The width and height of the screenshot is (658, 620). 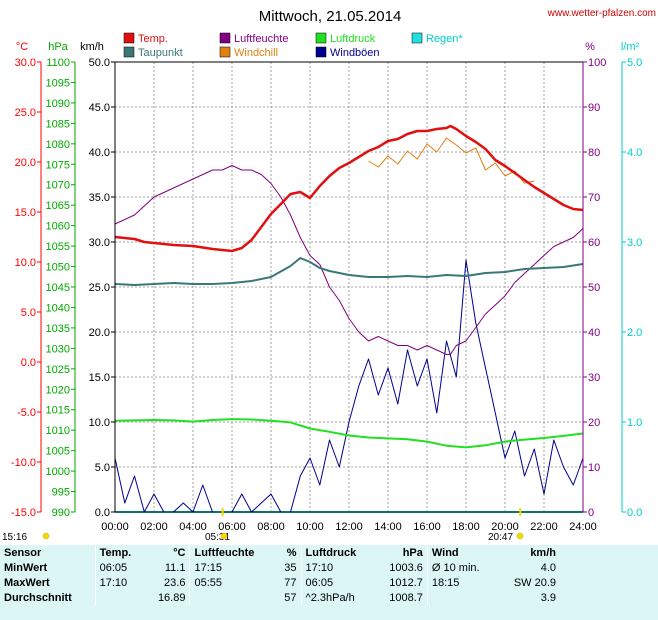 I want to click on y-tick-label: 60, so click(x=594, y=243).